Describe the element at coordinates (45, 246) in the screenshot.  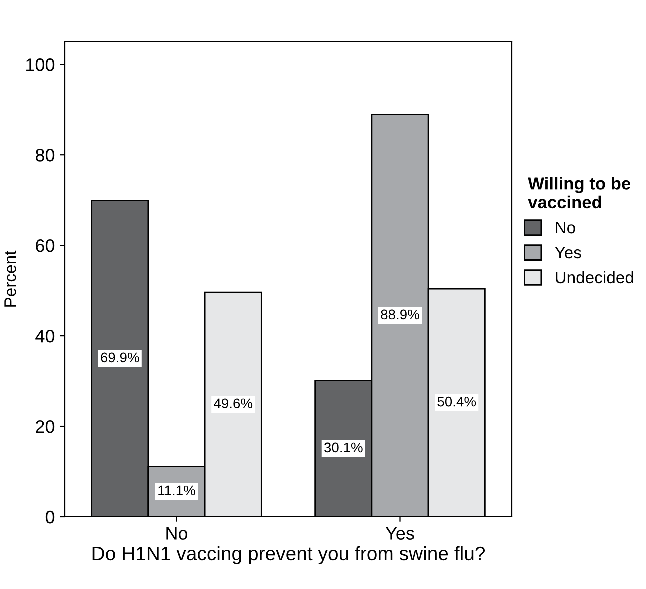
I see `y-tick-label: 60` at that location.